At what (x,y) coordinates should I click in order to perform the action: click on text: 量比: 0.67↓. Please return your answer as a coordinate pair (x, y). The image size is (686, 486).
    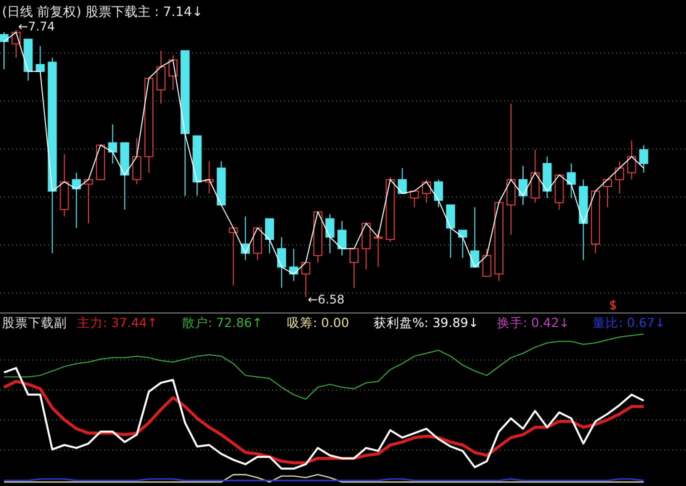
    Looking at the image, I should click on (629, 322).